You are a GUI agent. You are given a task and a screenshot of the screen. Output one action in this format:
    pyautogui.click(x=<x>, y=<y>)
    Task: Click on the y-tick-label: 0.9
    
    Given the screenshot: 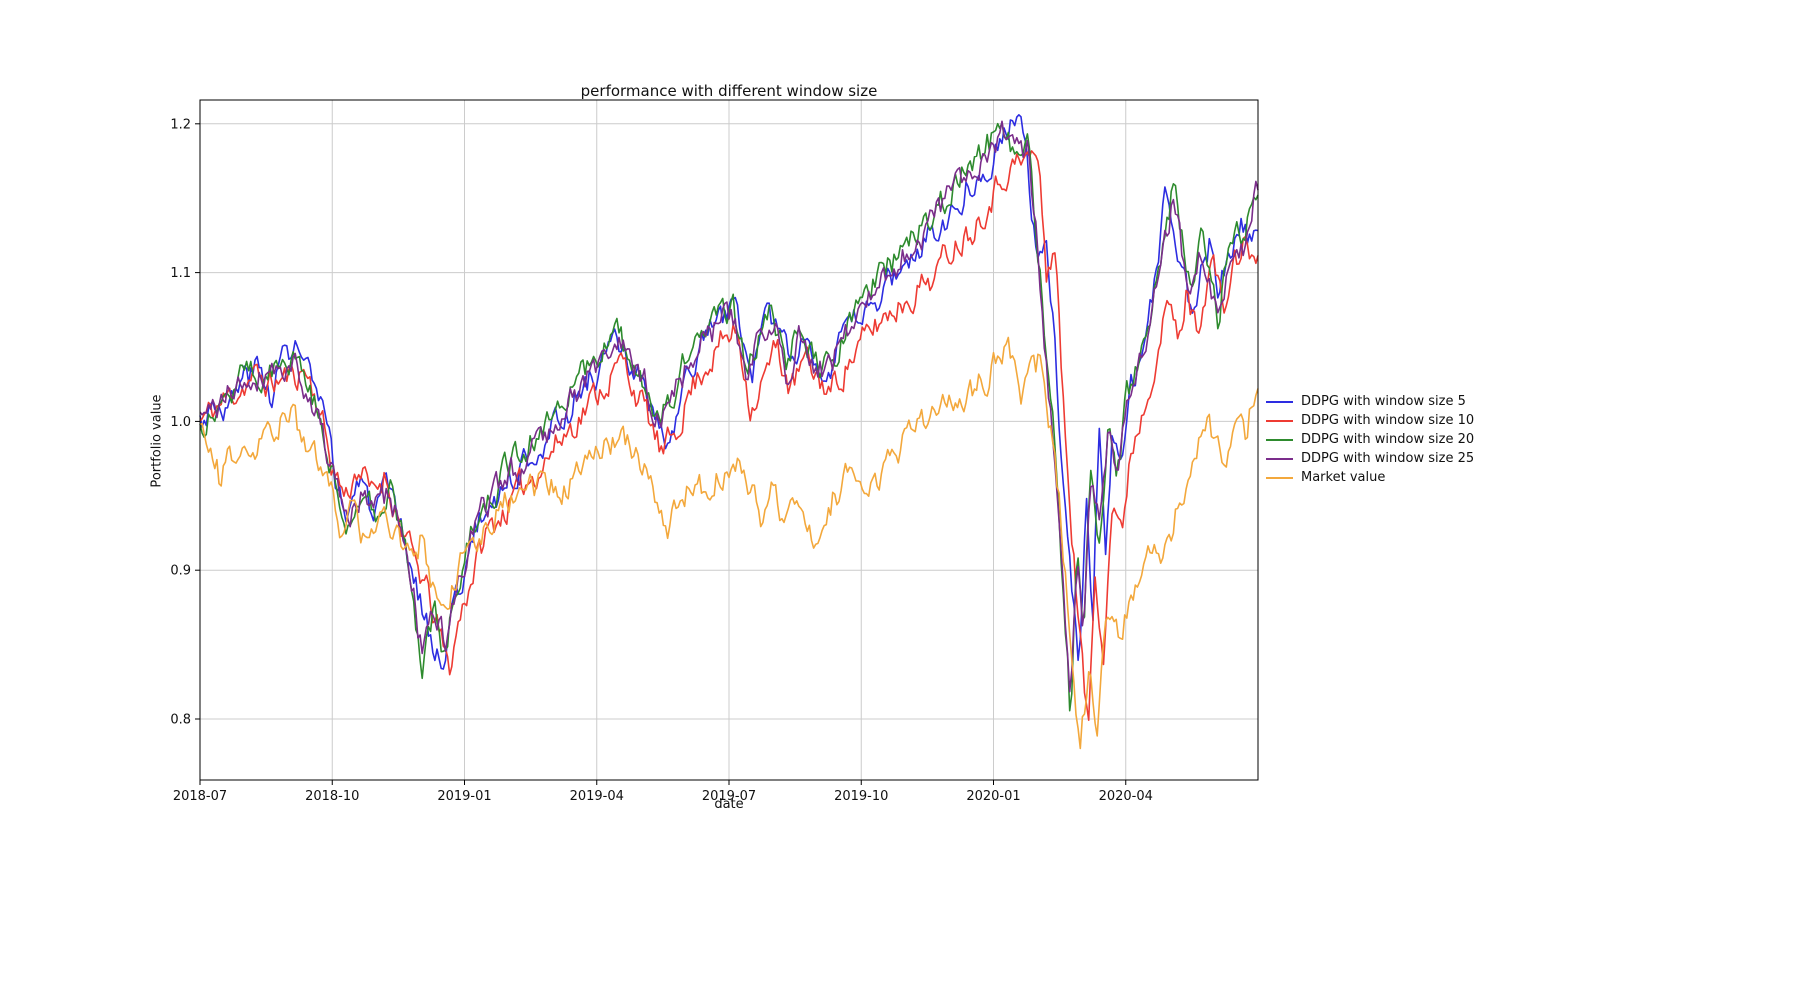 What is the action you would take?
    pyautogui.click(x=180, y=571)
    